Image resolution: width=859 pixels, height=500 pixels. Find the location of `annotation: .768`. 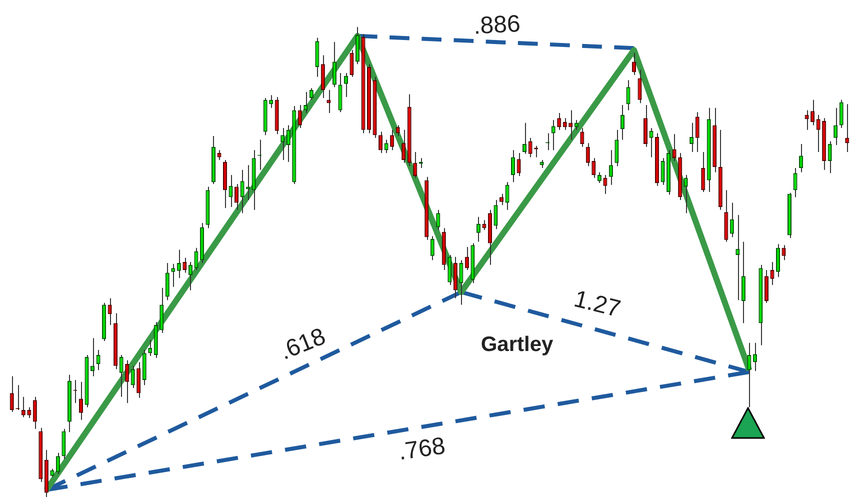

annotation: .768 is located at coordinates (421, 449).